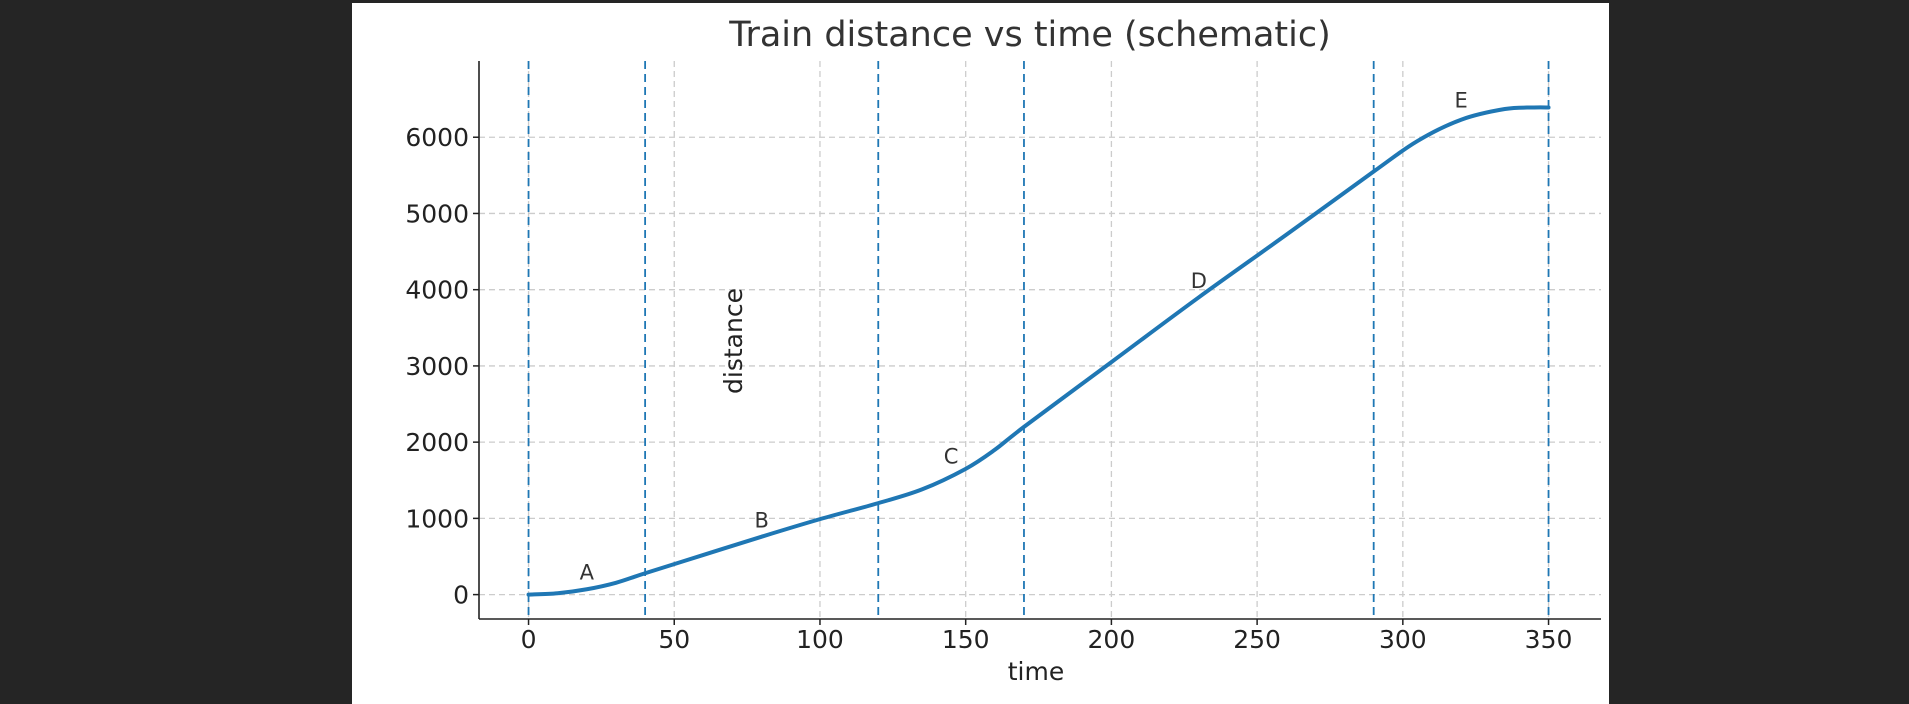 This screenshot has height=704, width=1909. Describe the element at coordinates (1199, 281) in the screenshot. I see `segment-label: D` at that location.